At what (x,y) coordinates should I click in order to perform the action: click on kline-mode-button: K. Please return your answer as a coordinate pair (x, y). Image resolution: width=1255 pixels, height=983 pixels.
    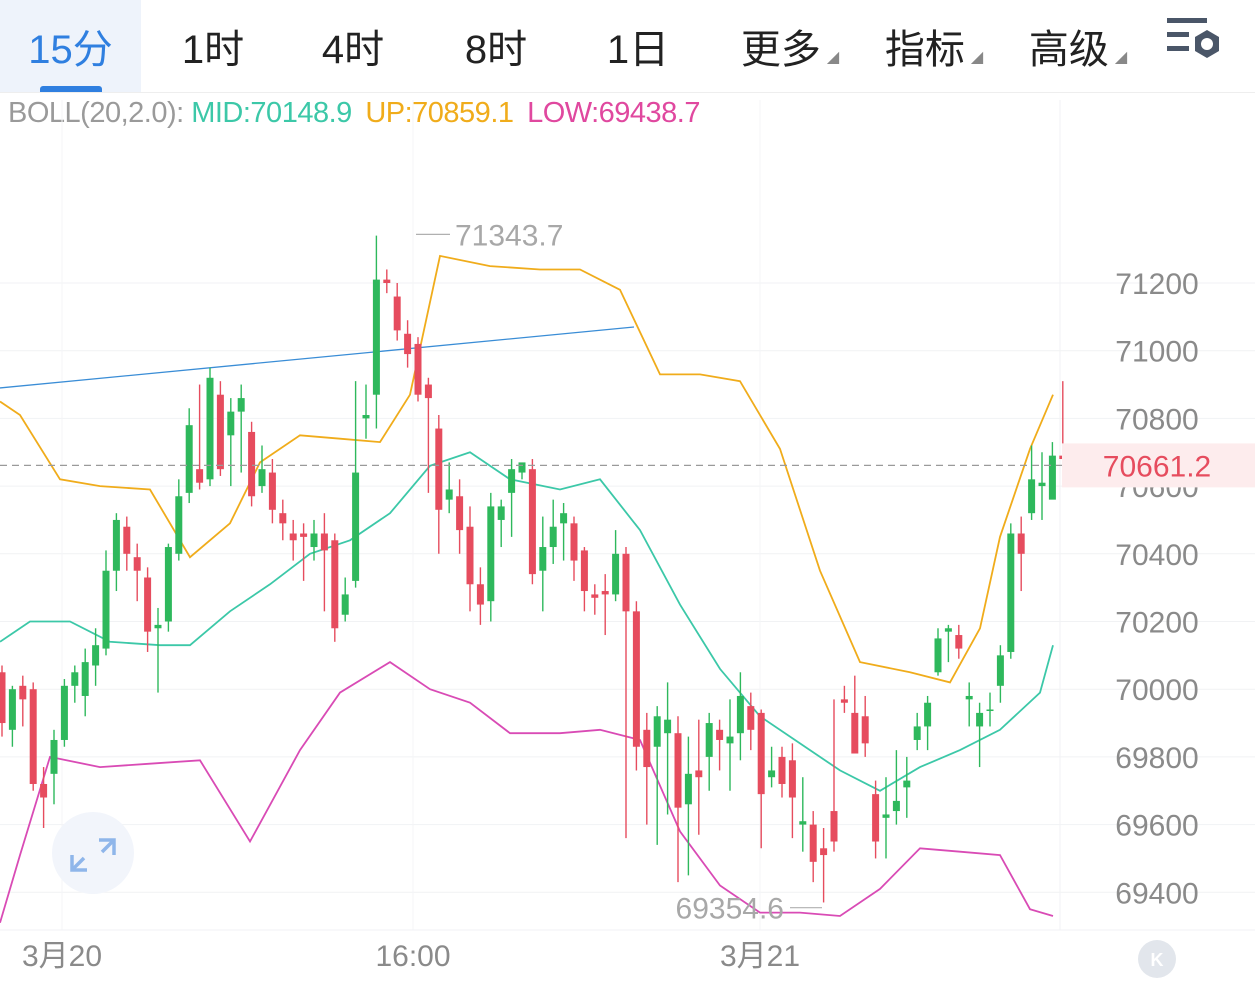
    Looking at the image, I should click on (1157, 959).